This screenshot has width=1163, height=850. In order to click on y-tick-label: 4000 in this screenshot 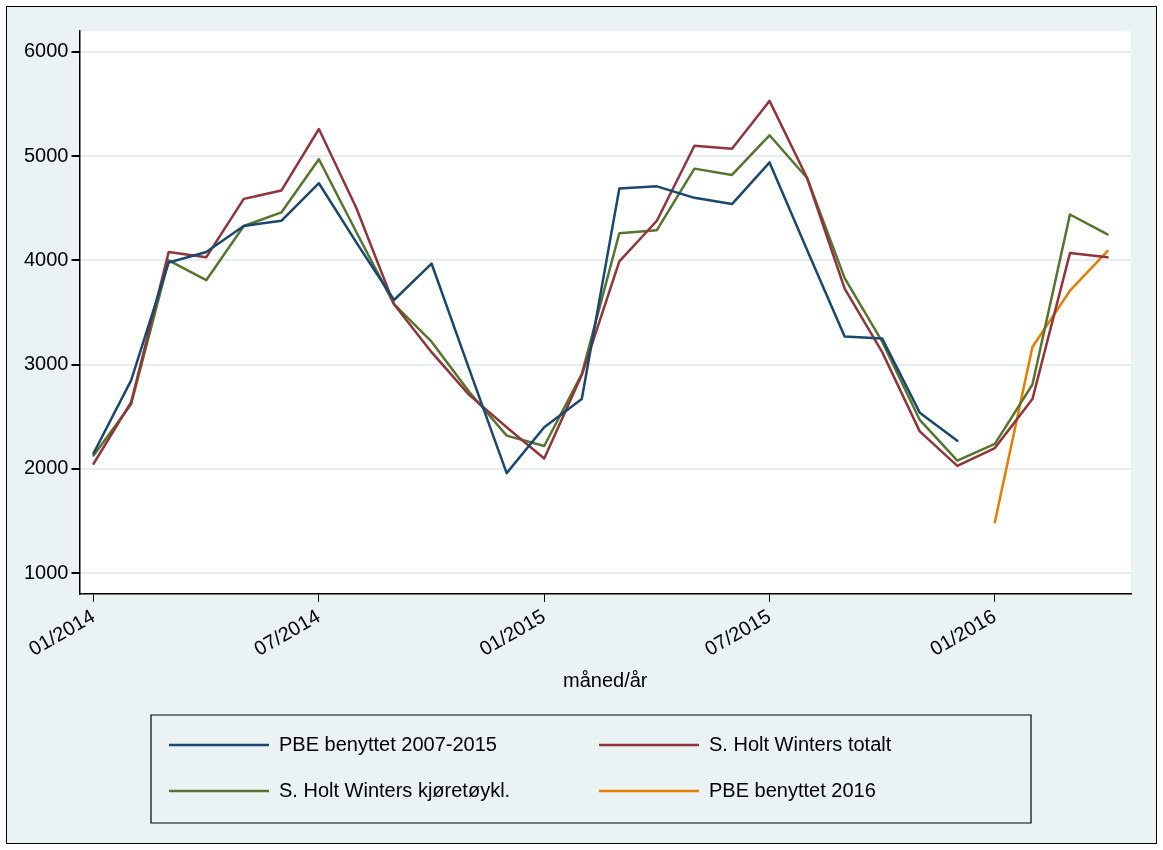, I will do `click(46, 258)`.